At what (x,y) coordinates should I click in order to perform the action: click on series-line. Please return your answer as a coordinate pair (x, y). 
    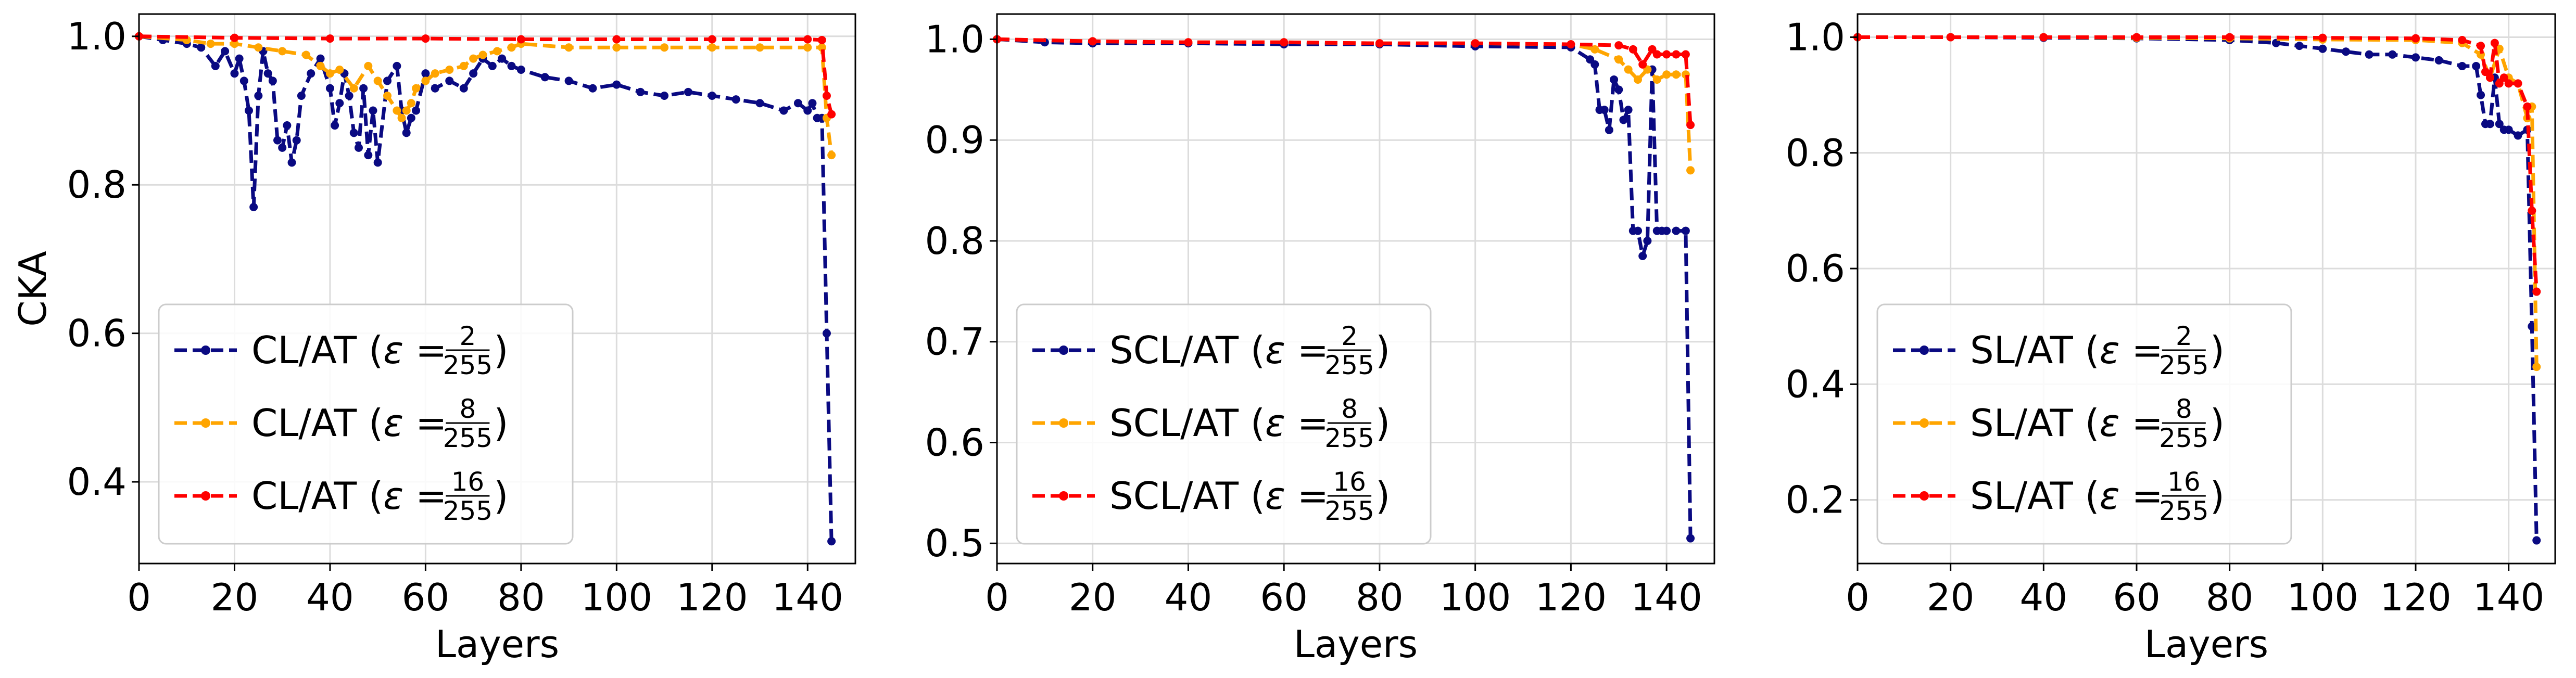
    Looking at the image, I should click on (2197, 164).